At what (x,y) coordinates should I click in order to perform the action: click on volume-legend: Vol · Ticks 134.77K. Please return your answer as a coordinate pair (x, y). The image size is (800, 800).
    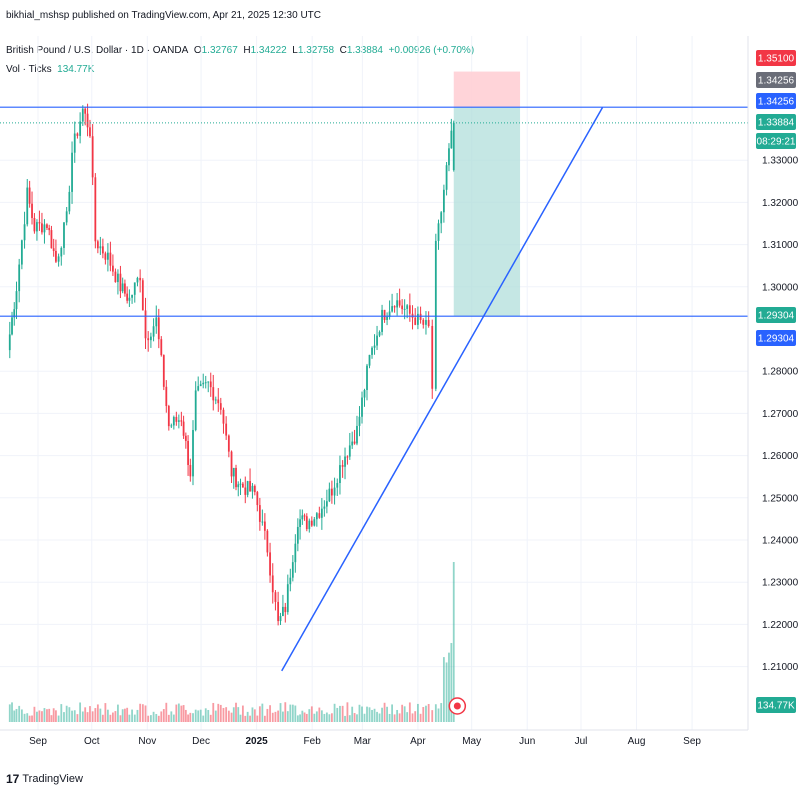
    Looking at the image, I should click on (50, 69).